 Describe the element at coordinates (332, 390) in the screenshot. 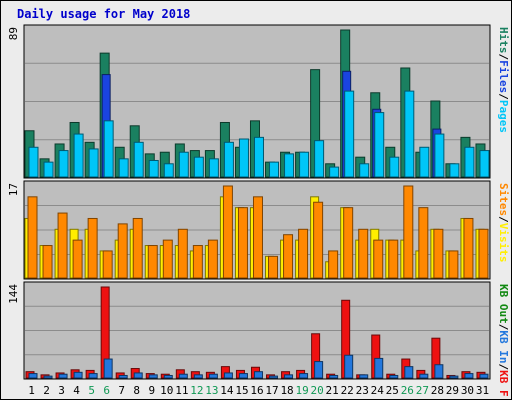

I see `x-tick-label-day-21: 21` at that location.